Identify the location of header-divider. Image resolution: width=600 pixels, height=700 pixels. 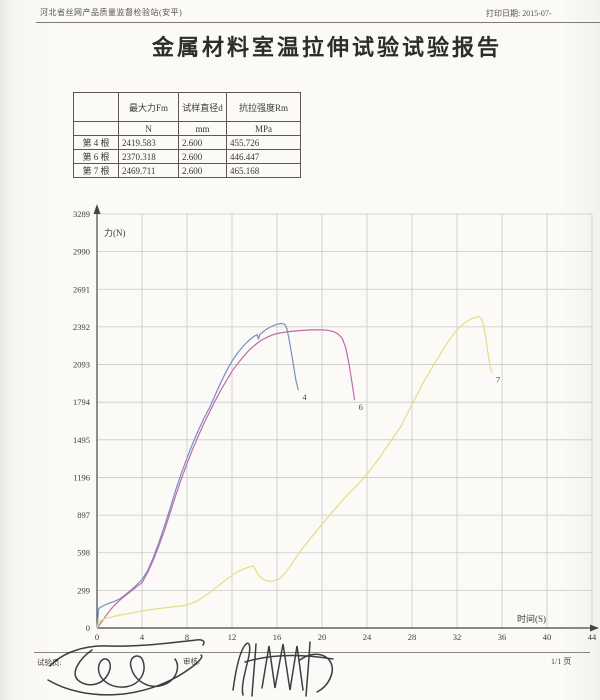
(318, 22).